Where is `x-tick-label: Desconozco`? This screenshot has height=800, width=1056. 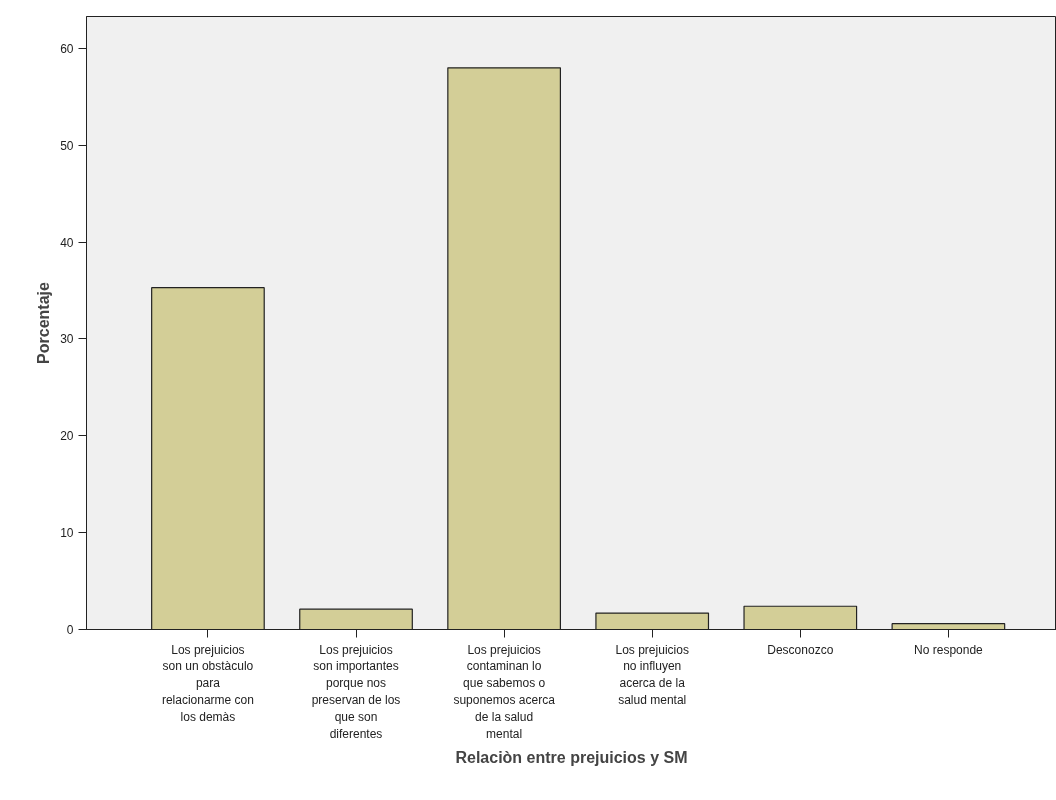 x-tick-label: Desconozco is located at coordinates (800, 649).